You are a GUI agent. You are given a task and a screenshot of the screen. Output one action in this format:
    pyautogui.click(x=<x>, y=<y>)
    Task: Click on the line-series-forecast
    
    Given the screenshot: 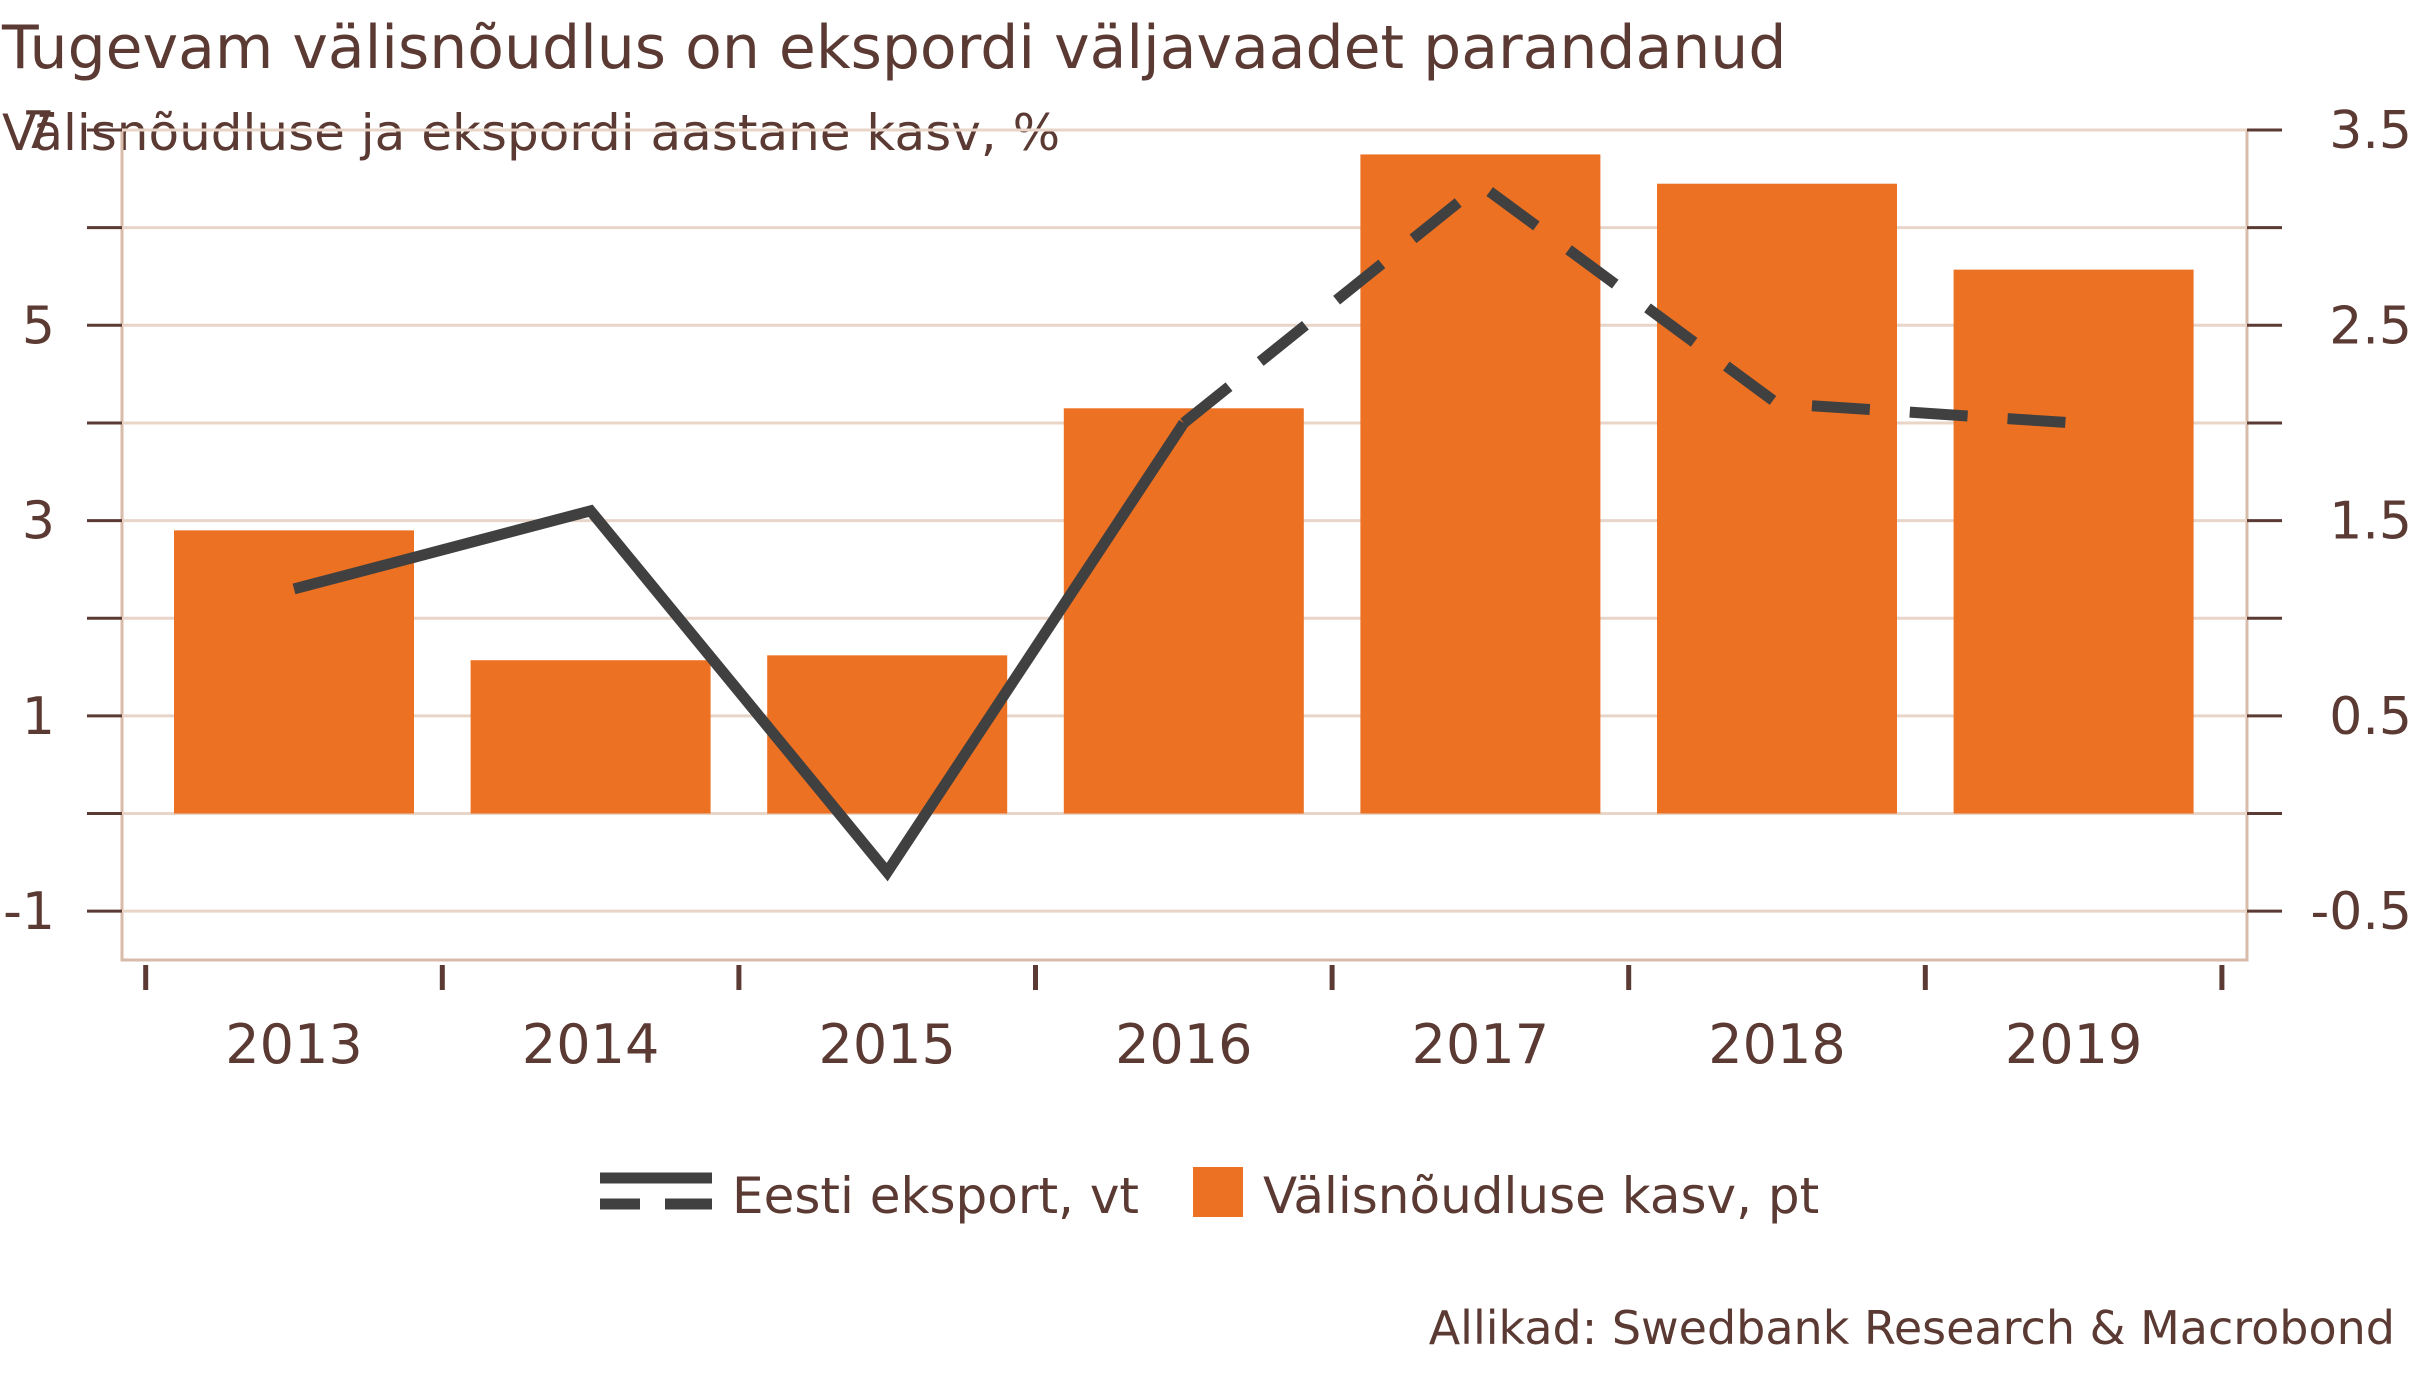 What is the action you would take?
    pyautogui.click(x=1627, y=303)
    